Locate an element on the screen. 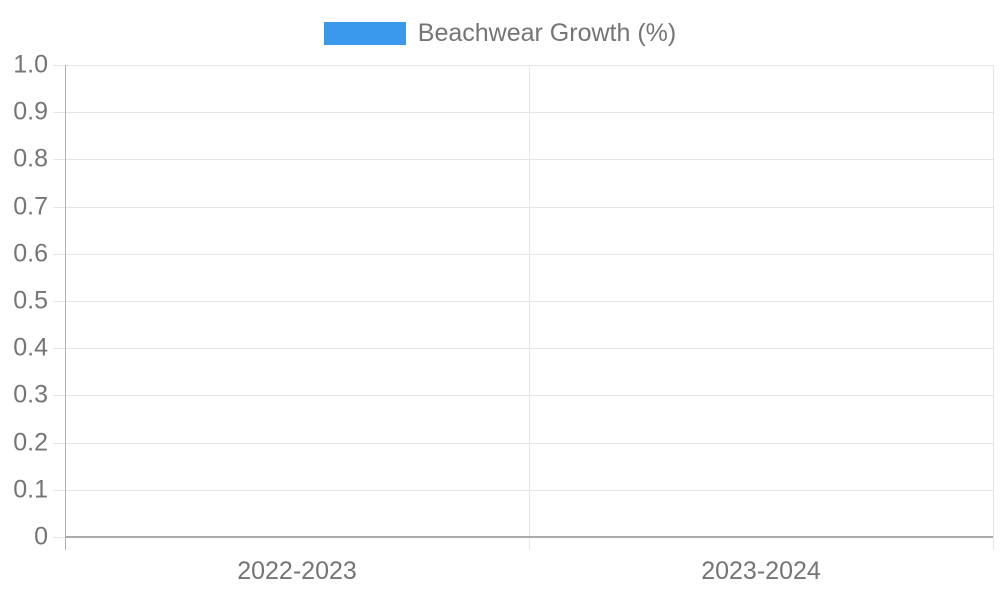 The width and height of the screenshot is (1000, 600). y-tick-label: 0.1 is located at coordinates (30, 489).